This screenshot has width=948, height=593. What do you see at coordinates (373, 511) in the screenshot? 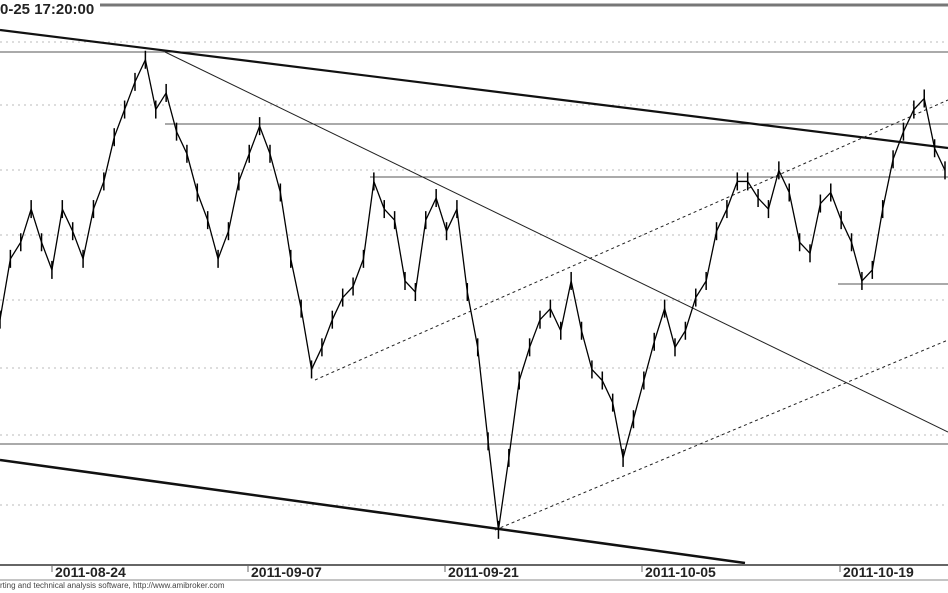
I see `trendline-lower` at bounding box center [373, 511].